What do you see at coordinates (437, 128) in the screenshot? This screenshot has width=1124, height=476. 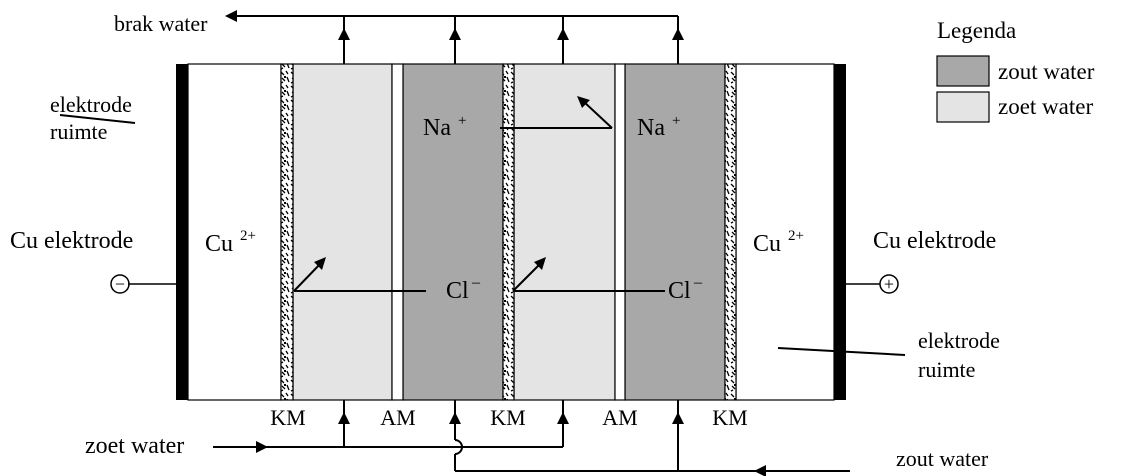 I see `na-ion-1-symbol: Na` at bounding box center [437, 128].